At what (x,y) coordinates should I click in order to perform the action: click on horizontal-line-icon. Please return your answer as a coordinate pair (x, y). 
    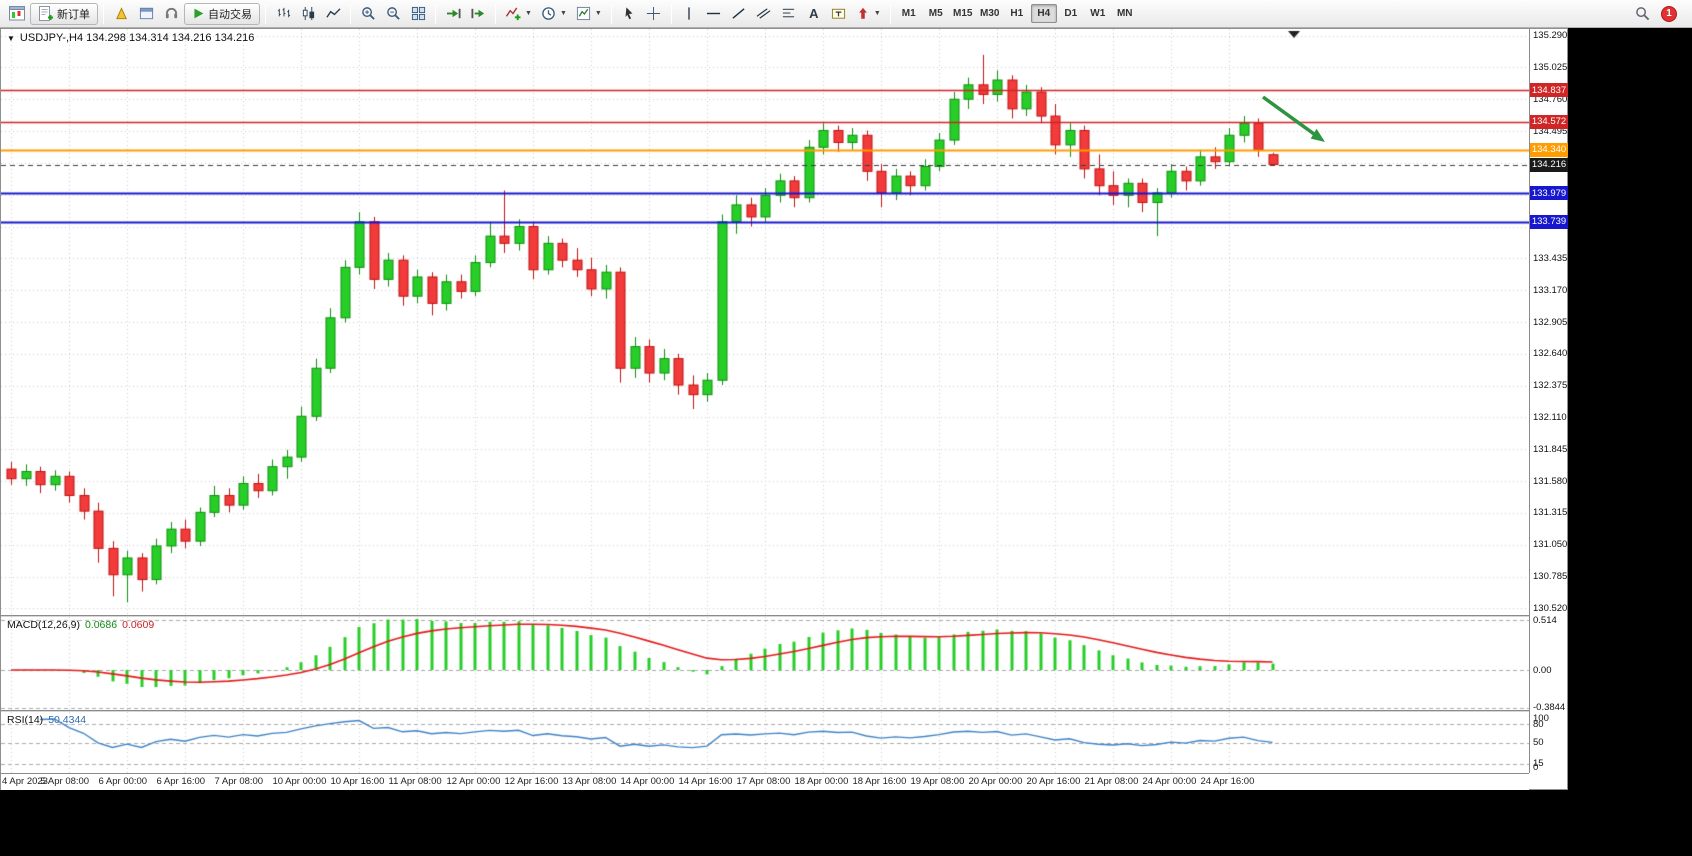
    Looking at the image, I should click on (714, 13).